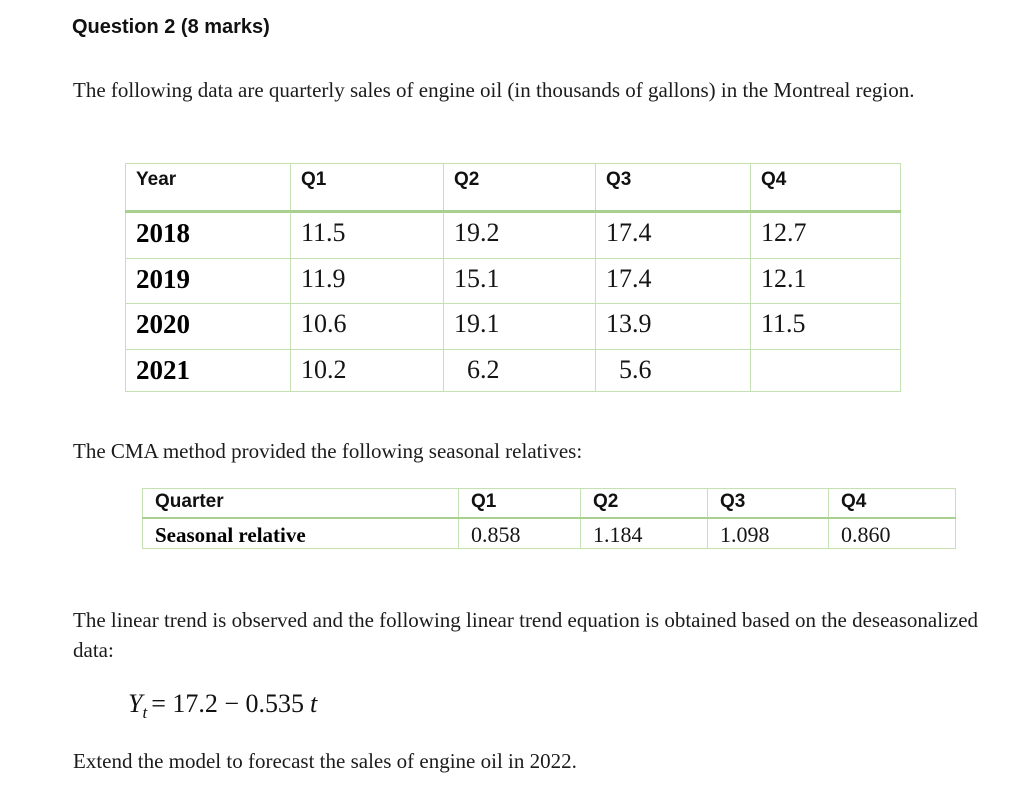  I want to click on seasonal-value: 0.858, so click(519, 533).